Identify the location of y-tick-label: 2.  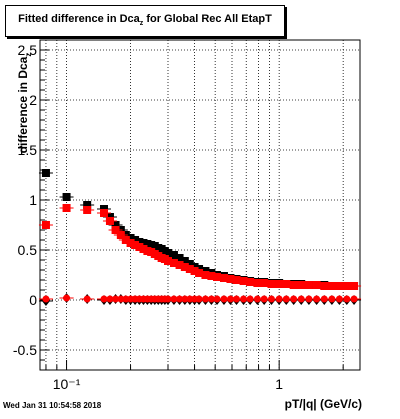
(33, 100).